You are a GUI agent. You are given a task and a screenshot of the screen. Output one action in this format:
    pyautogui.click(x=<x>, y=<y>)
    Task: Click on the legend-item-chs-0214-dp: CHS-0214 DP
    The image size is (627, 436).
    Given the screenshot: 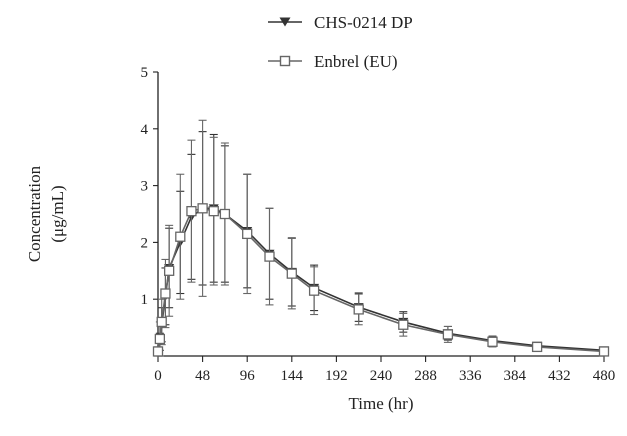 What is the action you would take?
    pyautogui.click(x=340, y=22)
    